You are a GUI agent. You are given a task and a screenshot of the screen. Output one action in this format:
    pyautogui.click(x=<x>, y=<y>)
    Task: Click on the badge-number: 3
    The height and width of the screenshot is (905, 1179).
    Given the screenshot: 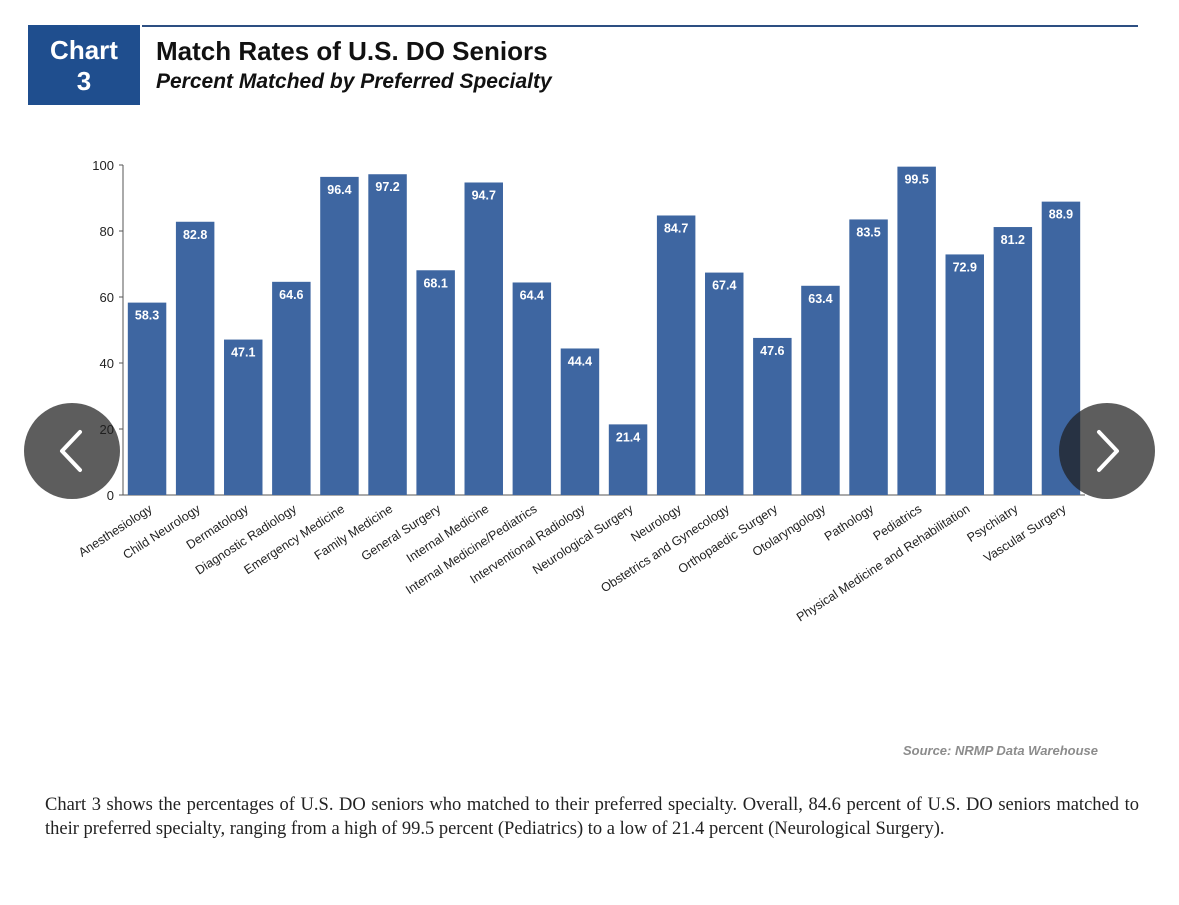 What is the action you would take?
    pyautogui.click(x=84, y=81)
    